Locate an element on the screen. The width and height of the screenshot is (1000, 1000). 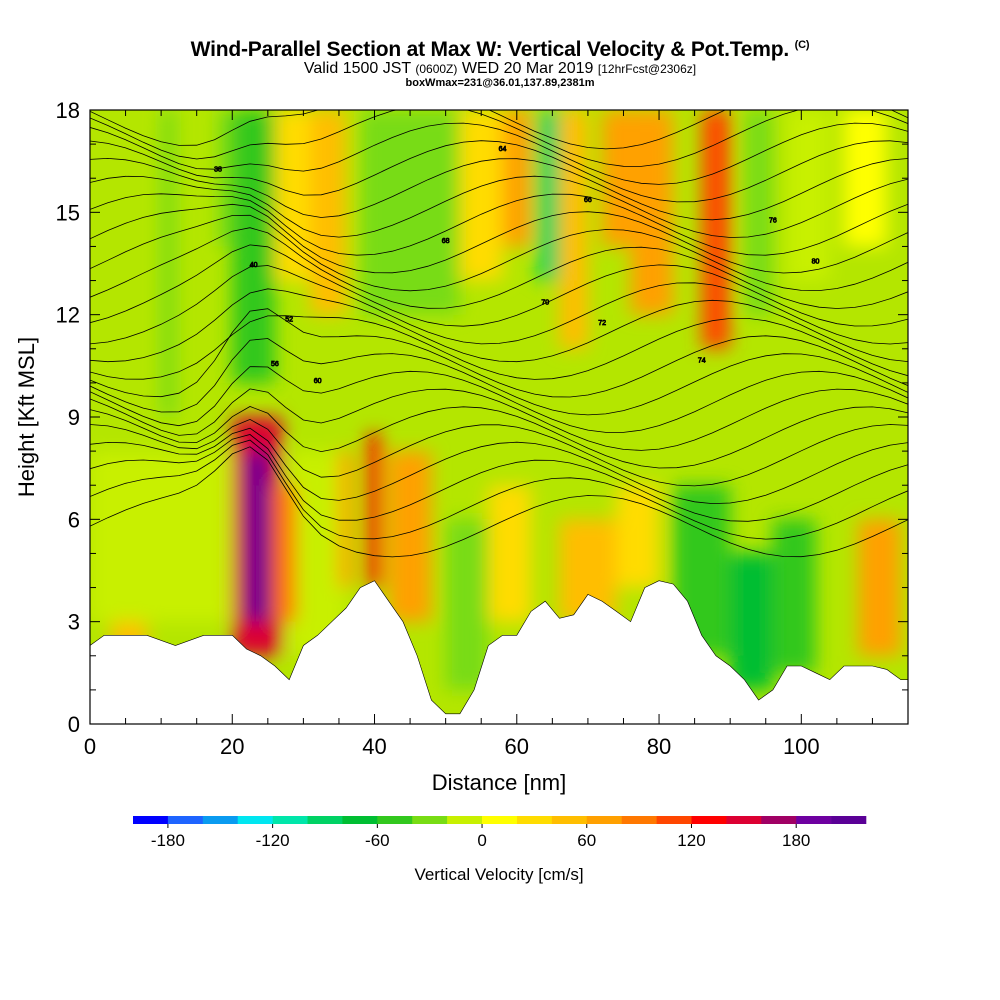
isentrope-label: 68 is located at coordinates (446, 241).